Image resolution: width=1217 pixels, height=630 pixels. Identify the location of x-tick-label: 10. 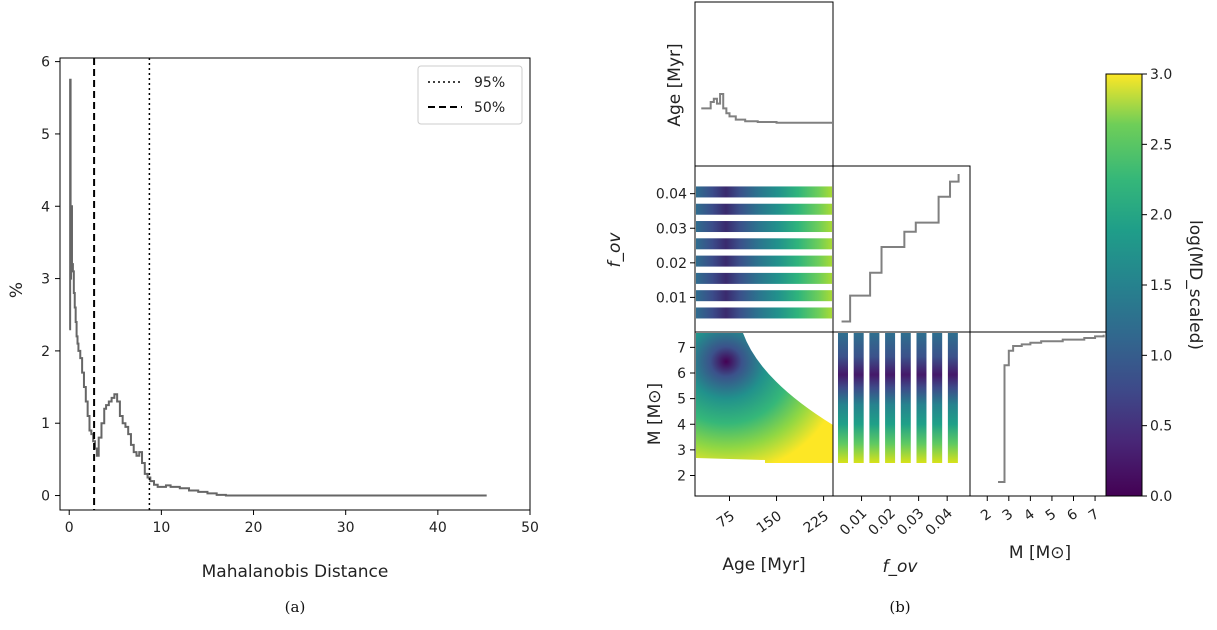
(161, 528).